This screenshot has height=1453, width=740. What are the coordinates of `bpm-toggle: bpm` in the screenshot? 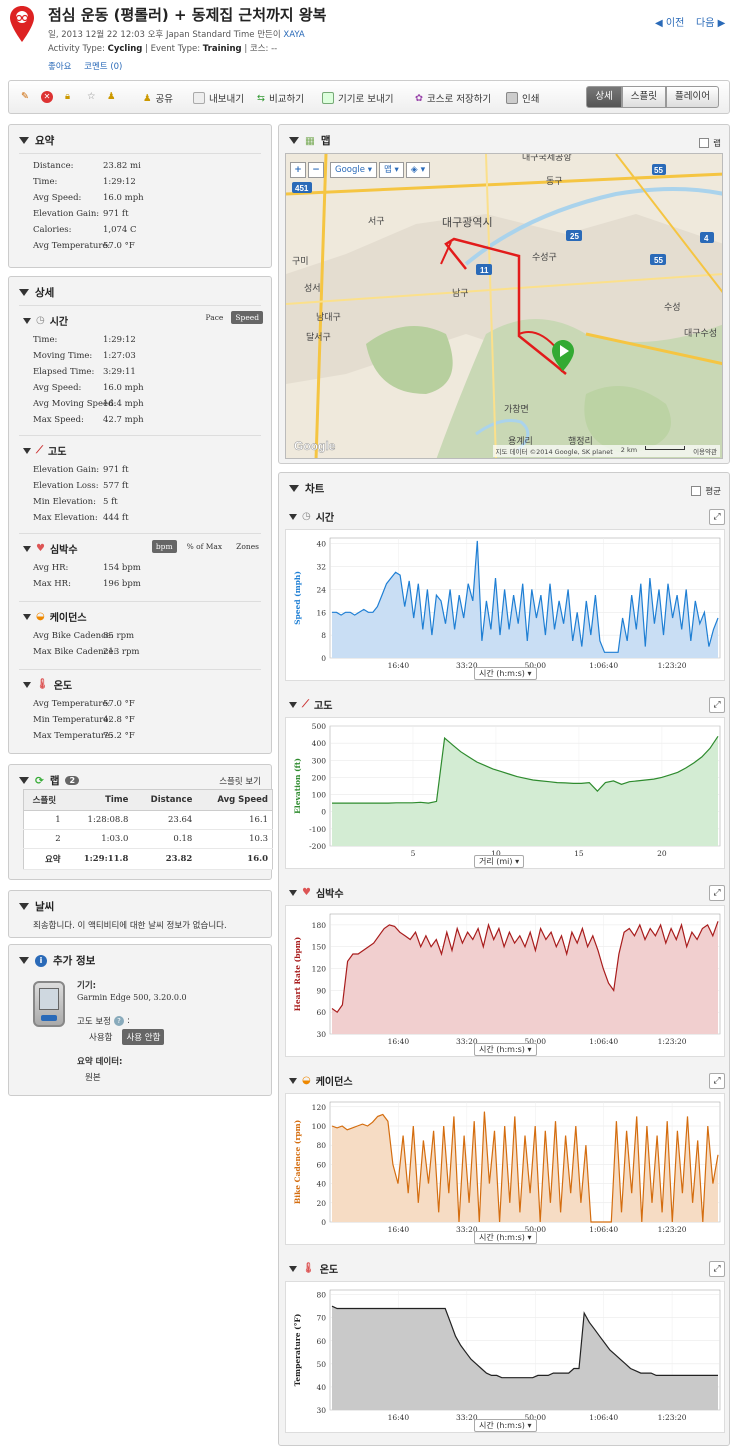 It's located at (164, 546).